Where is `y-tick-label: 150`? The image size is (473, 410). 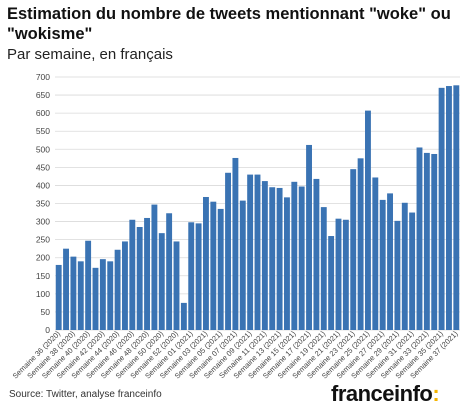
y-tick-label: 150 is located at coordinates (43, 276).